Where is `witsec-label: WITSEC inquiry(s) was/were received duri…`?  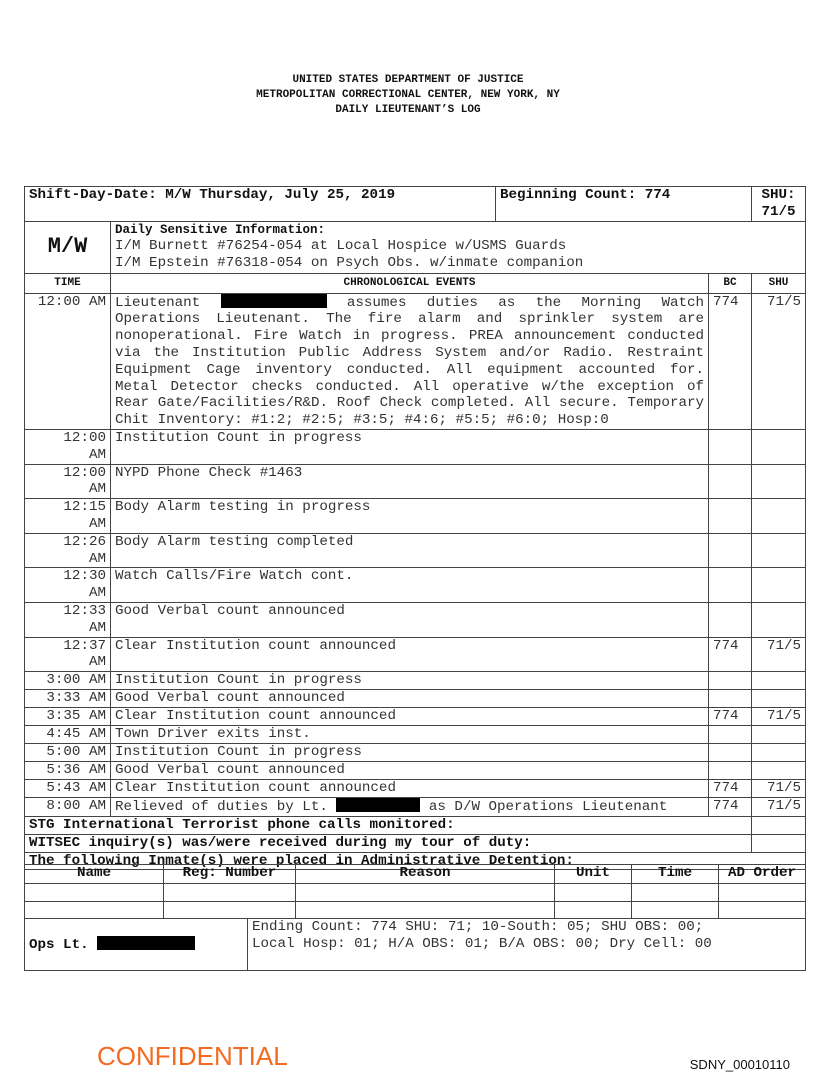 witsec-label: WITSEC inquiry(s) was/were received duri… is located at coordinates (388, 843).